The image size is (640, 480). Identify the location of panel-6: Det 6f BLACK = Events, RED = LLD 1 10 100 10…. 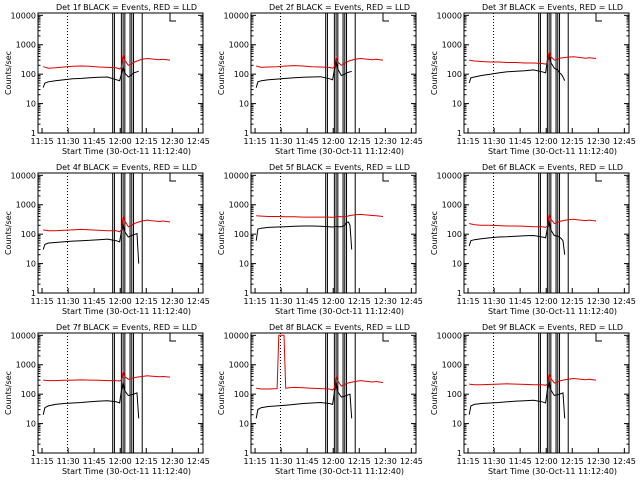
(533, 239).